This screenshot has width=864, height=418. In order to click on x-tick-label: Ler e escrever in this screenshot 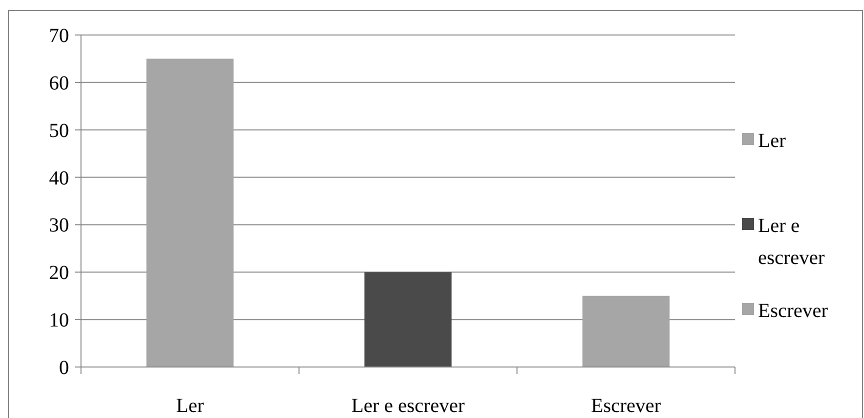, I will do `click(408, 406)`.